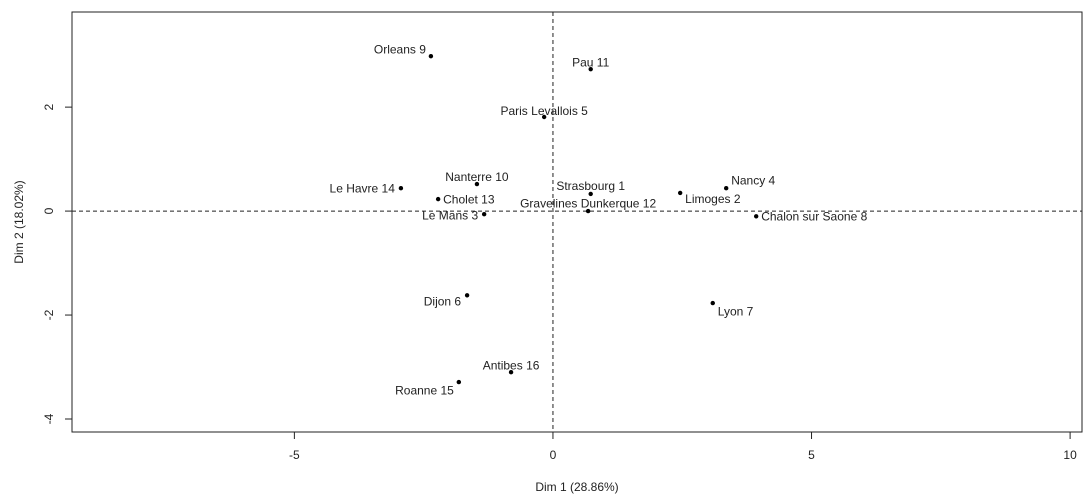  Describe the element at coordinates (400, 49) in the screenshot. I see `point-label: Orleans 9` at that location.